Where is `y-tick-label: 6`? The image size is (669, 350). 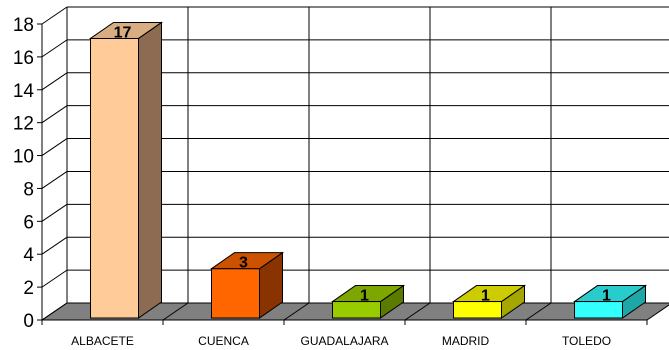
y-tick-label: 6 is located at coordinates (28, 222).